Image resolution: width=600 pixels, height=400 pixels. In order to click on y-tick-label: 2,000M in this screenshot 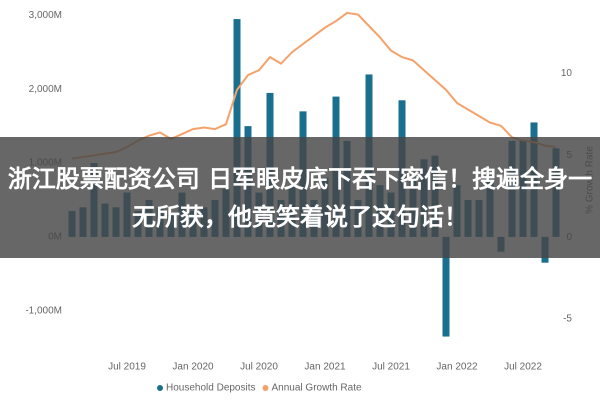, I will do `click(45, 89)`.